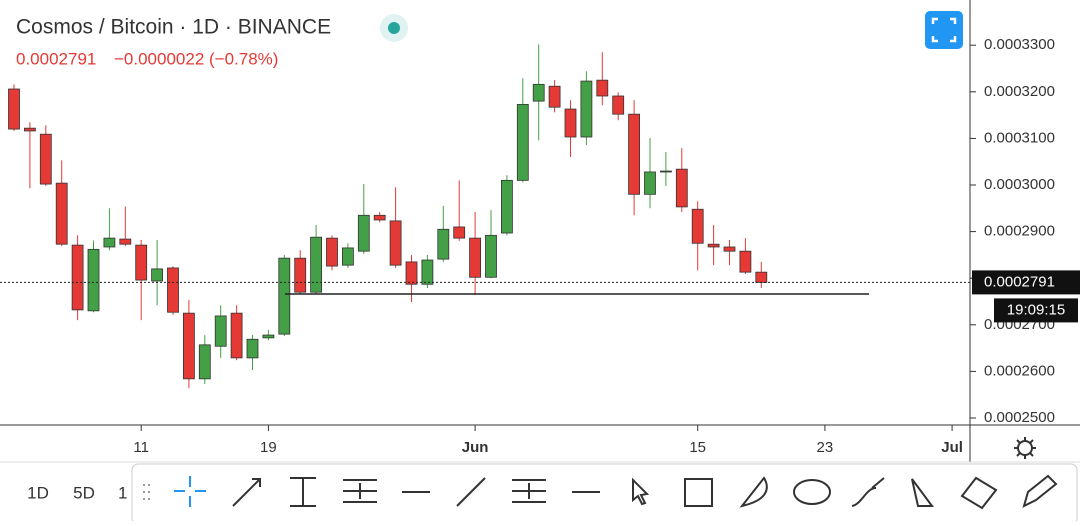  What do you see at coordinates (812, 492) in the screenshot?
I see `ellipse-tool` at bounding box center [812, 492].